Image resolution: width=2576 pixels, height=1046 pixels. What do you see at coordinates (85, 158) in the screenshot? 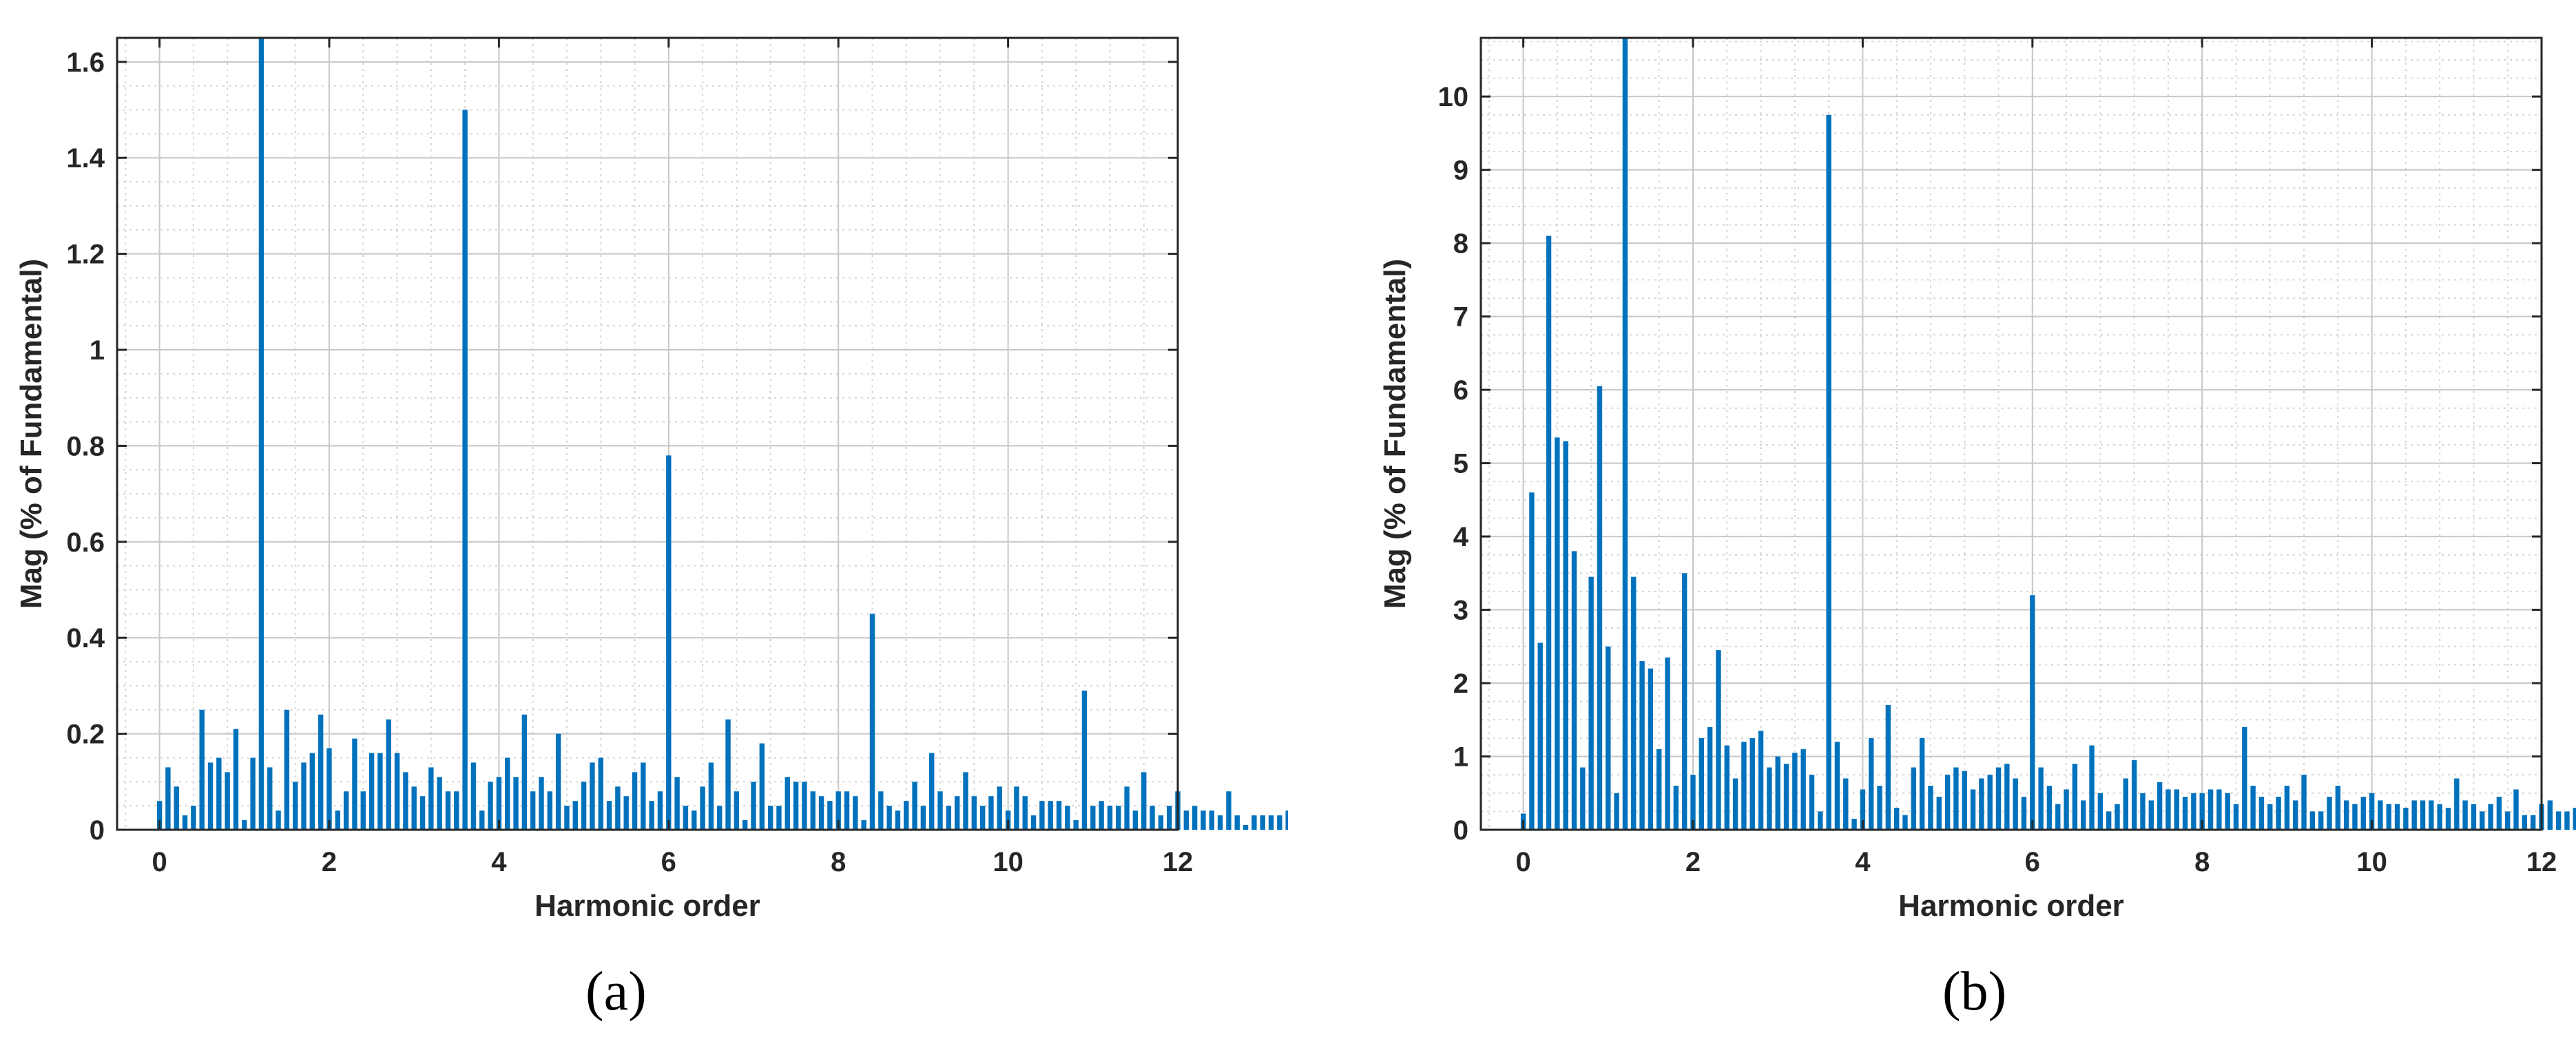
I see `y-tick-label: 1.4` at bounding box center [85, 158].